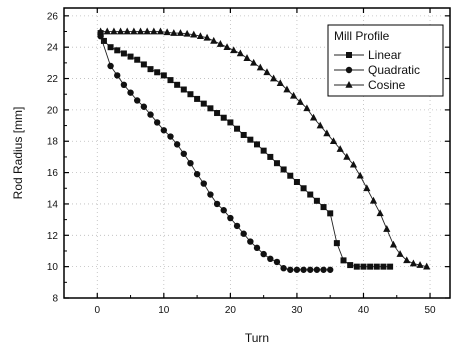 This screenshot has height=348, width=464. Describe the element at coordinates (55, 299) in the screenshot. I see `y-tick-label: 8` at that location.